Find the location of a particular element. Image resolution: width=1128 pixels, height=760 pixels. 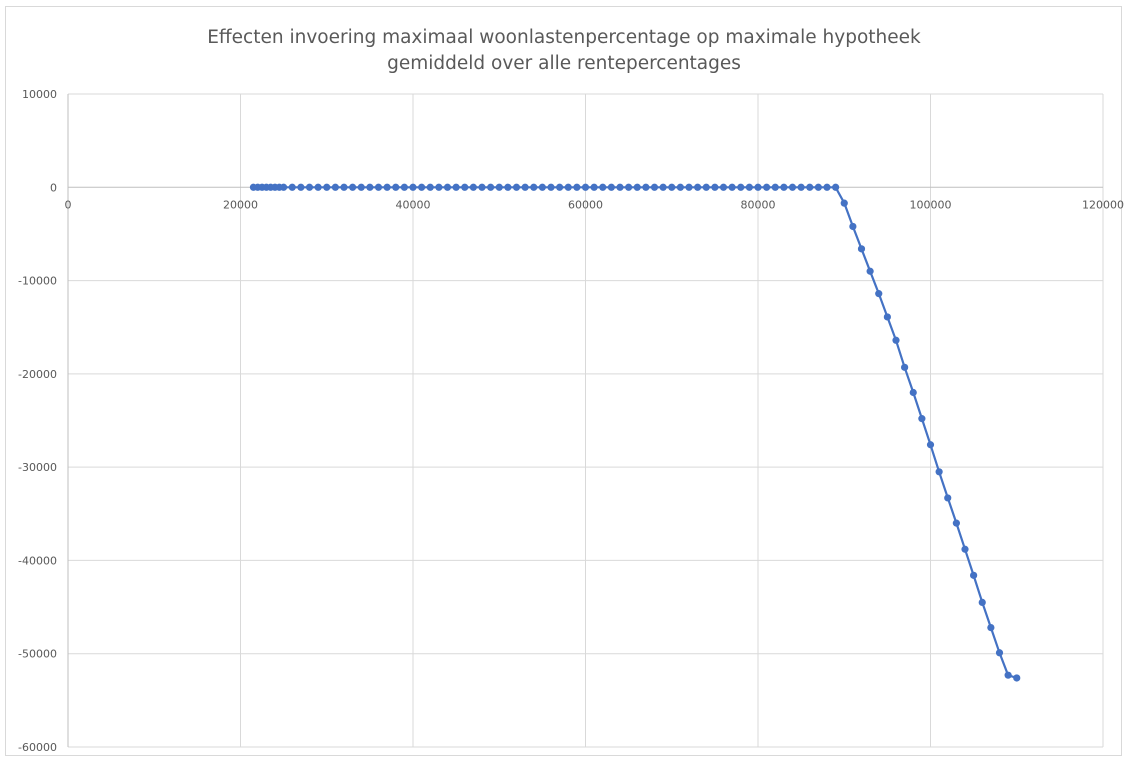

y-tick-label: -60000 is located at coordinates (37, 747).